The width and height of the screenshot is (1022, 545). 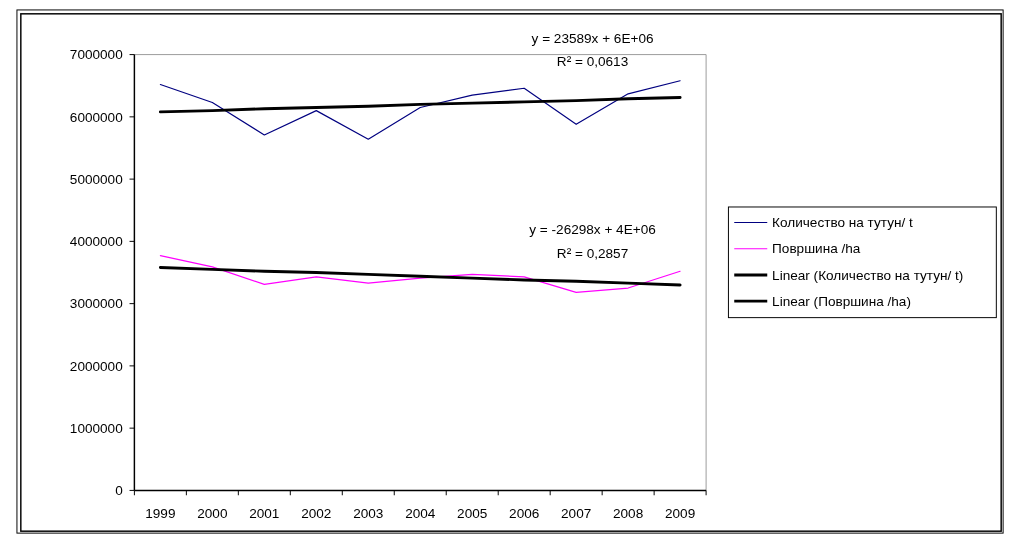 I want to click on annotation: R² = 0,2857, so click(x=592, y=253).